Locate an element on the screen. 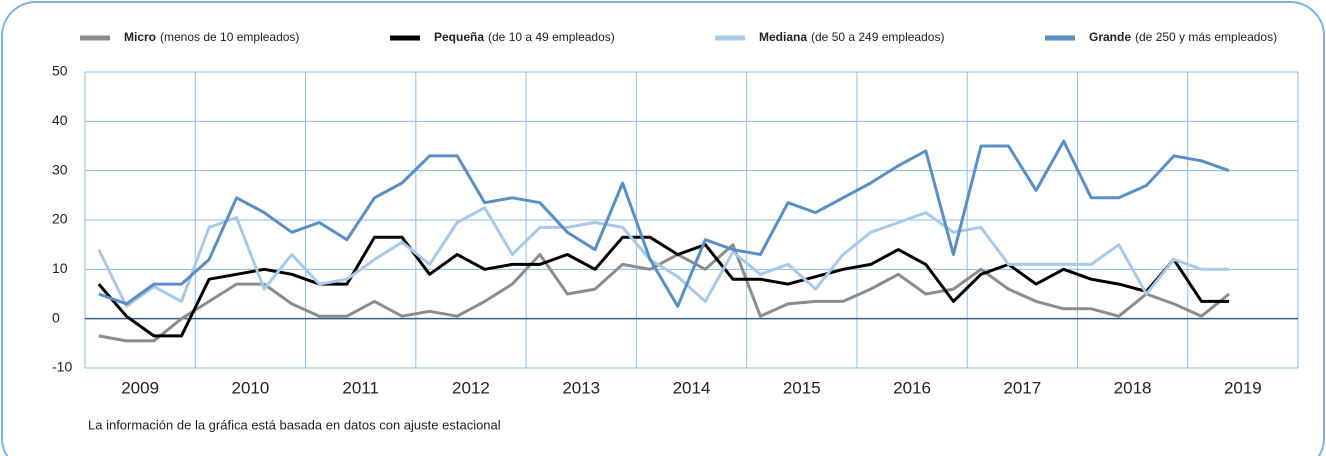 Image resolution: width=1326 pixels, height=456 pixels. y-tick-label: 50 is located at coordinates (60, 71).